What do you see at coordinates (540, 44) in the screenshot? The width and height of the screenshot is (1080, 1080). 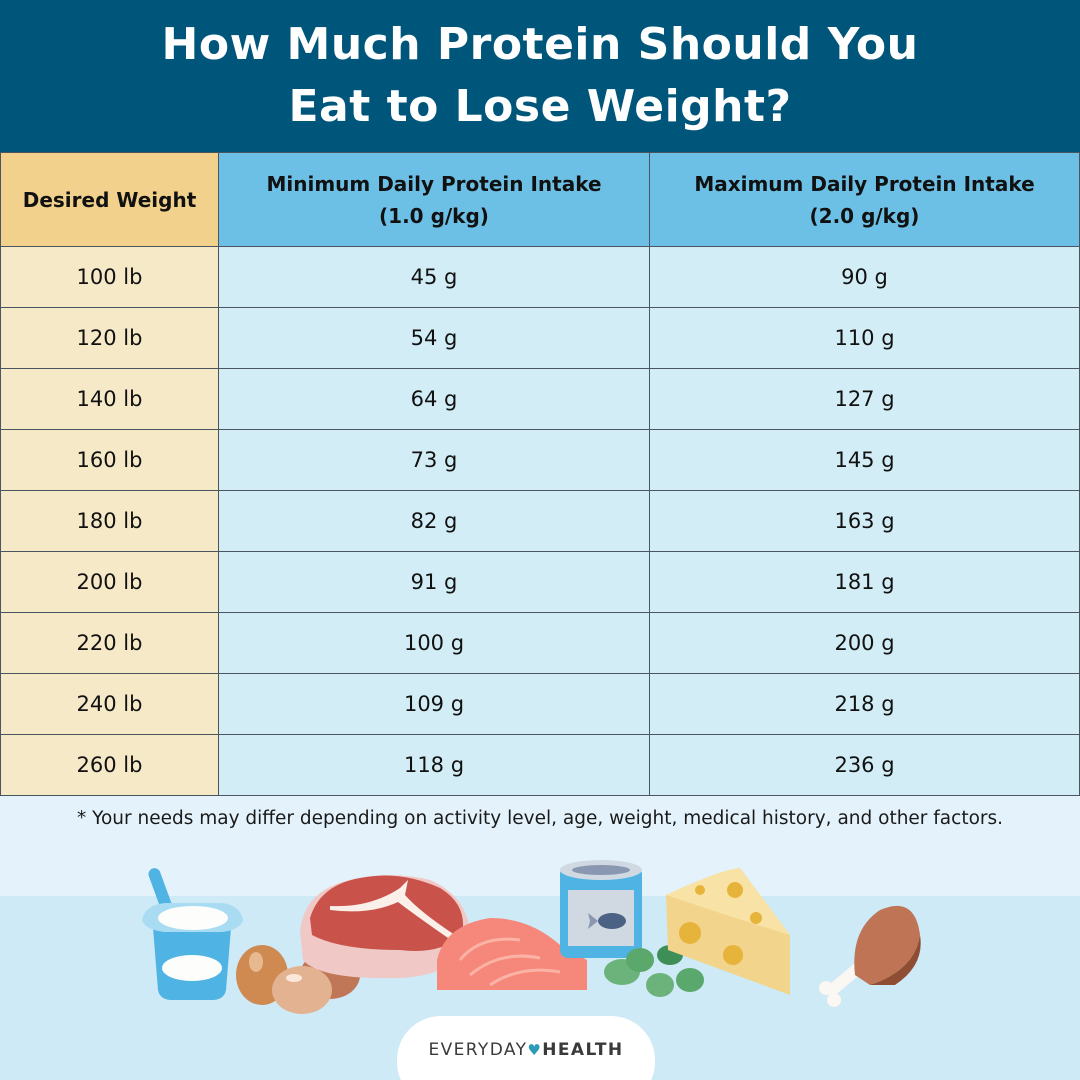 I see `page-title-line-1: How Much Protein Should You` at bounding box center [540, 44].